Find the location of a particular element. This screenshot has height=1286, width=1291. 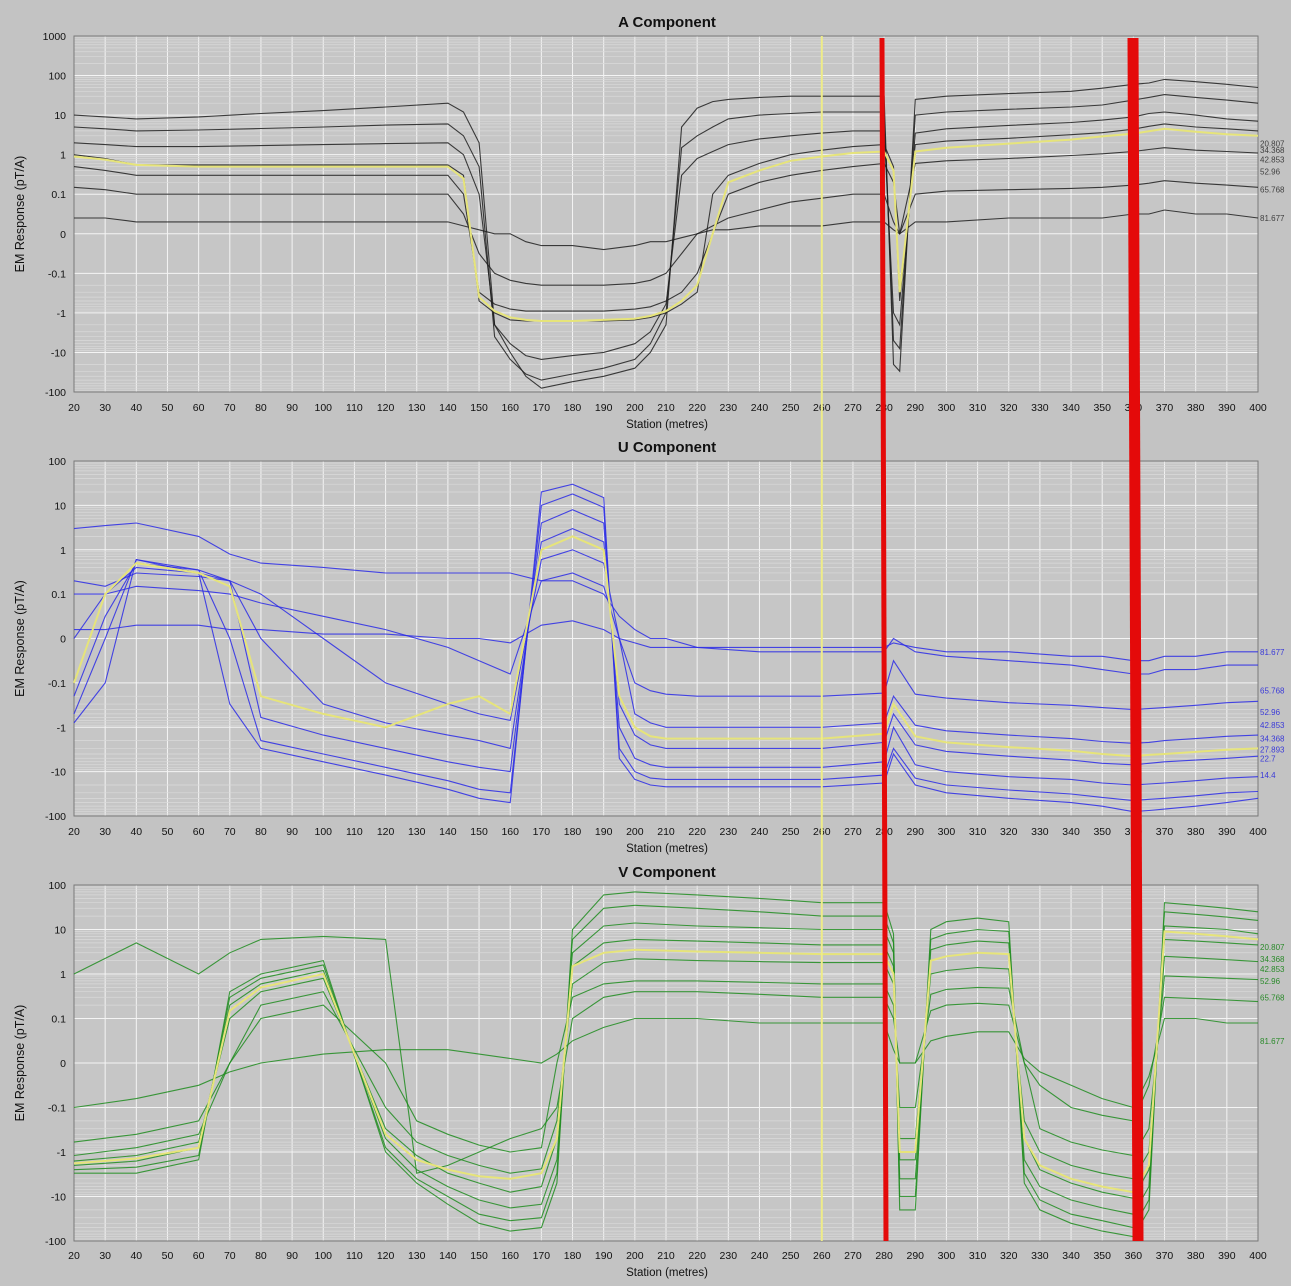

x-tick-label: 320 is located at coordinates (1009, 832).